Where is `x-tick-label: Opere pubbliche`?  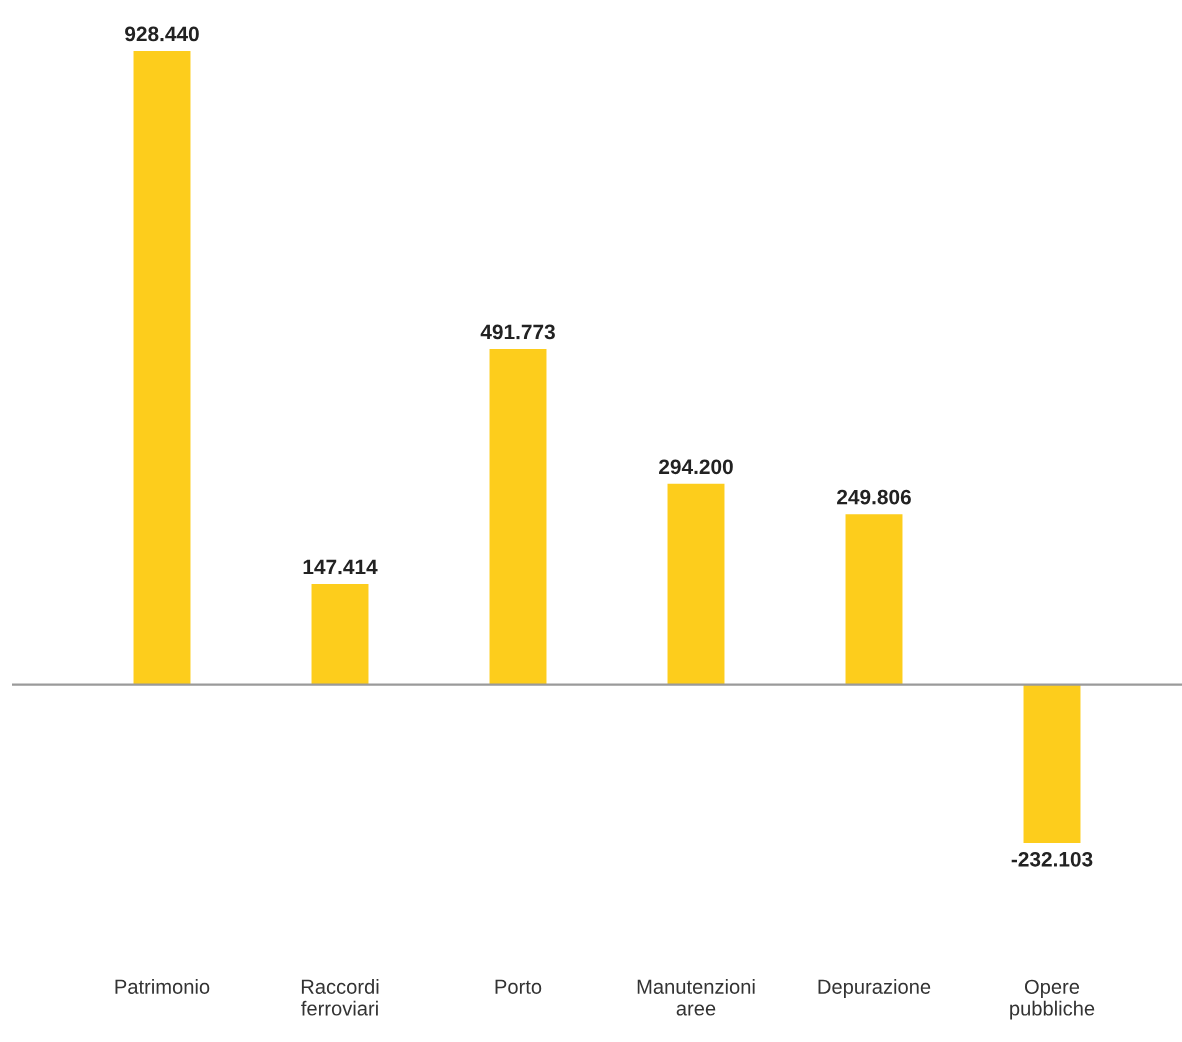
x-tick-label: Opere pubbliche is located at coordinates (1052, 999).